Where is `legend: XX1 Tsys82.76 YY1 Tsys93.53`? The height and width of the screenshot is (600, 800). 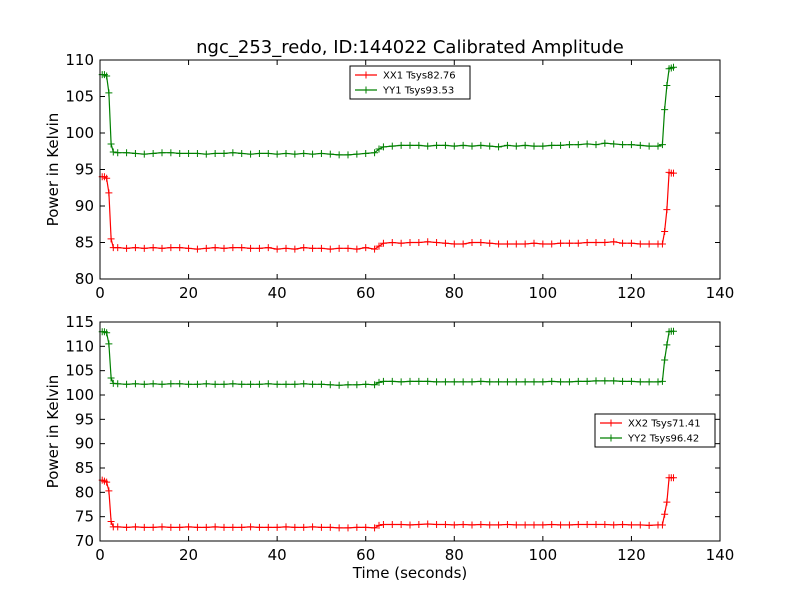
legend: XX1 Tsys82.76 YY1 Tsys93.53 is located at coordinates (410, 82).